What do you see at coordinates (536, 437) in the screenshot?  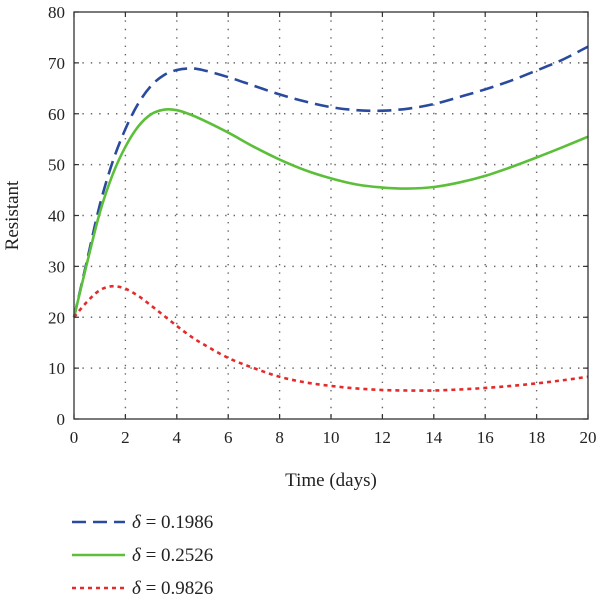 I see `x-tick-label: 18` at bounding box center [536, 437].